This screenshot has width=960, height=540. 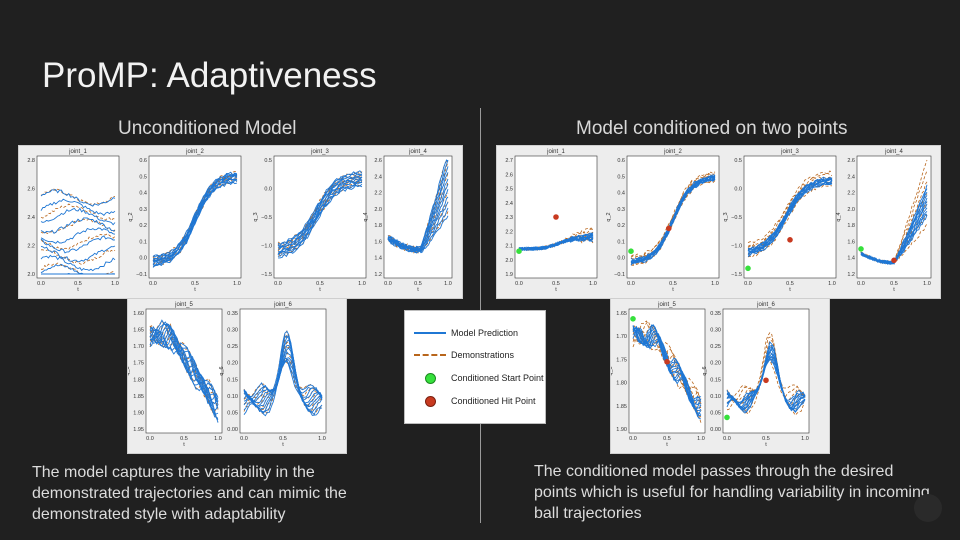 What do you see at coordinates (509, 161) in the screenshot?
I see `y-tick-label: 2.7` at bounding box center [509, 161].